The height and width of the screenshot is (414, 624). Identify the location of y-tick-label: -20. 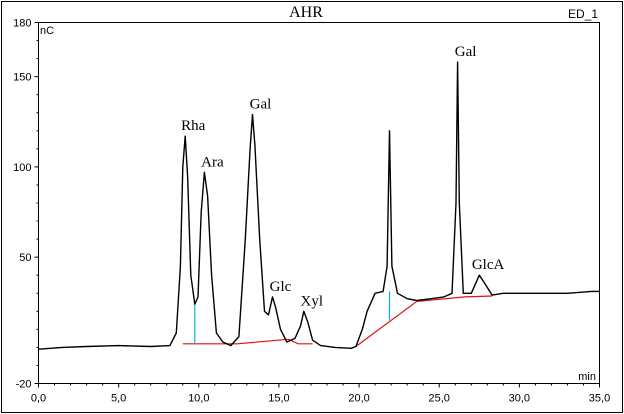
(24, 385).